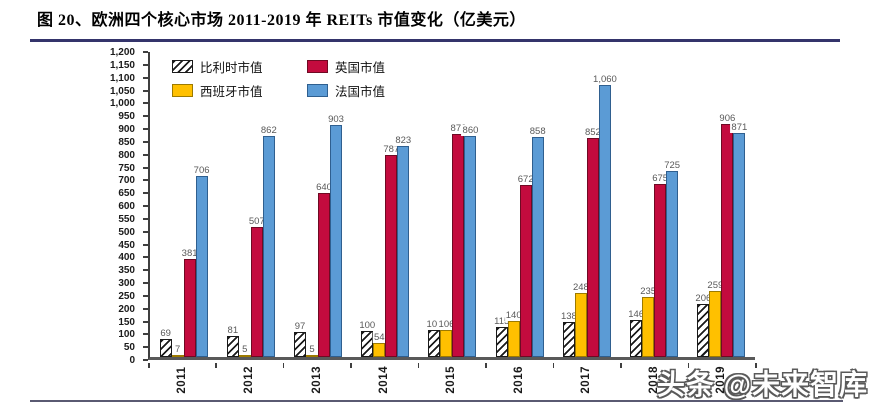 This screenshot has width=871, height=408. I want to click on bar-value-label: 69, so click(165, 334).